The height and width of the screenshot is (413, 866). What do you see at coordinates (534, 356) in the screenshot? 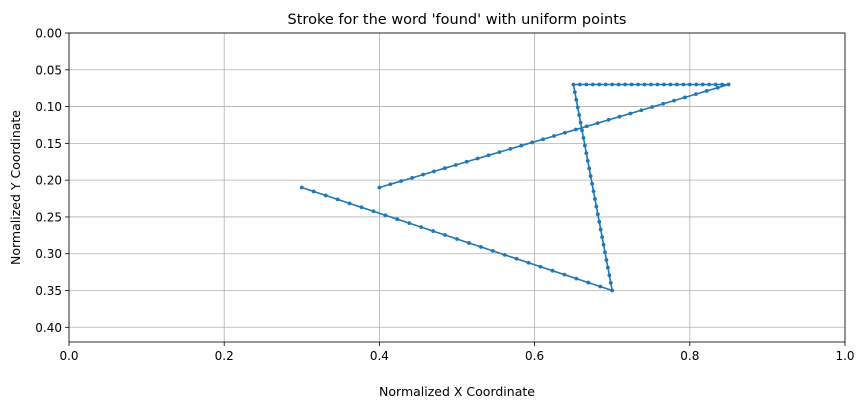
I see `x-tick-label: 0.6` at bounding box center [534, 356].